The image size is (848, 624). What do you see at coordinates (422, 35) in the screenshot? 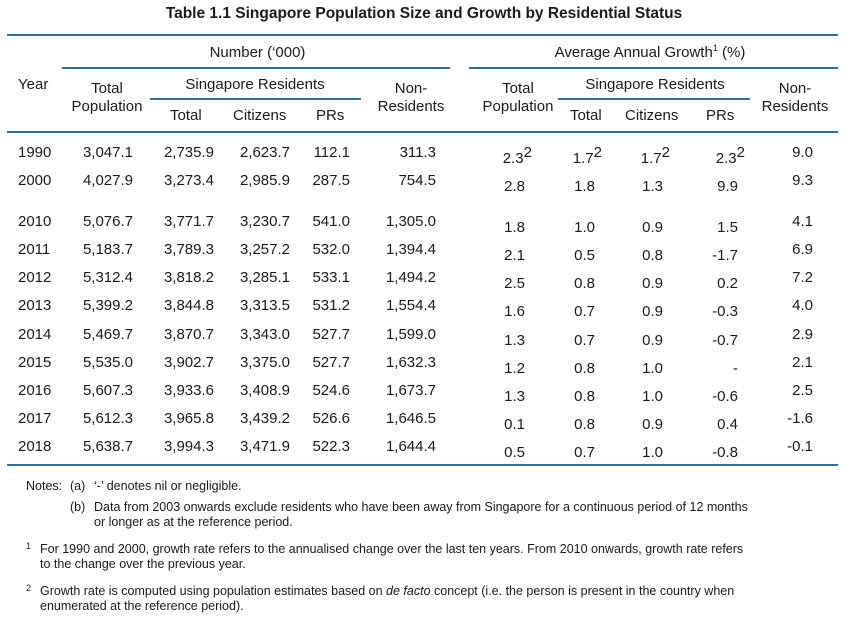
I see `top-rule` at bounding box center [422, 35].